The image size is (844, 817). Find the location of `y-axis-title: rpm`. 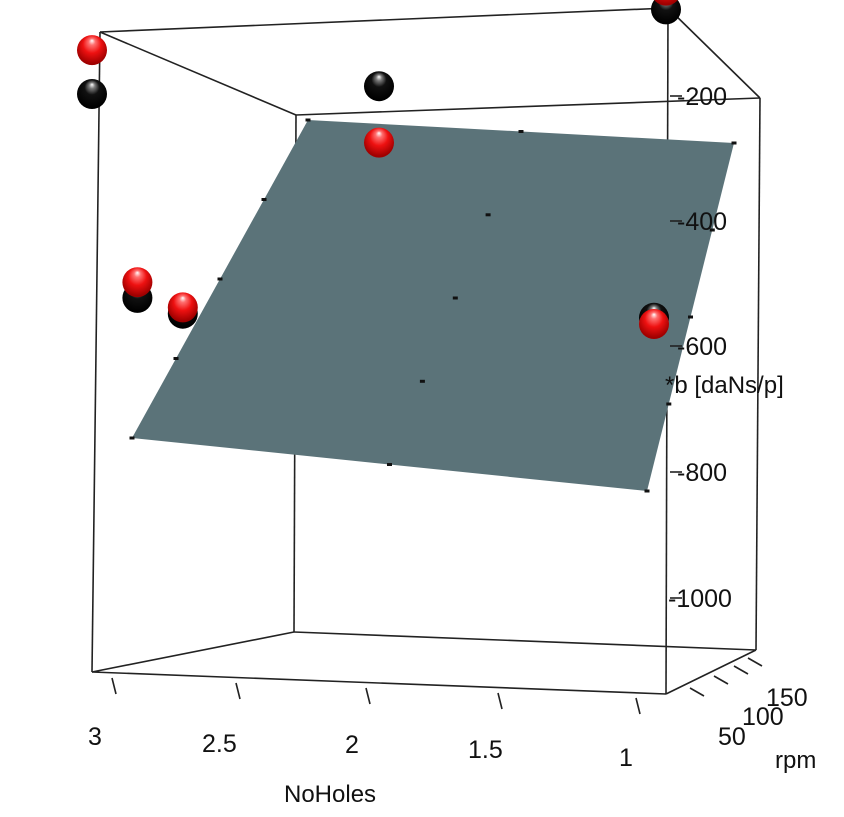

y-axis-title: rpm is located at coordinates (795, 760).